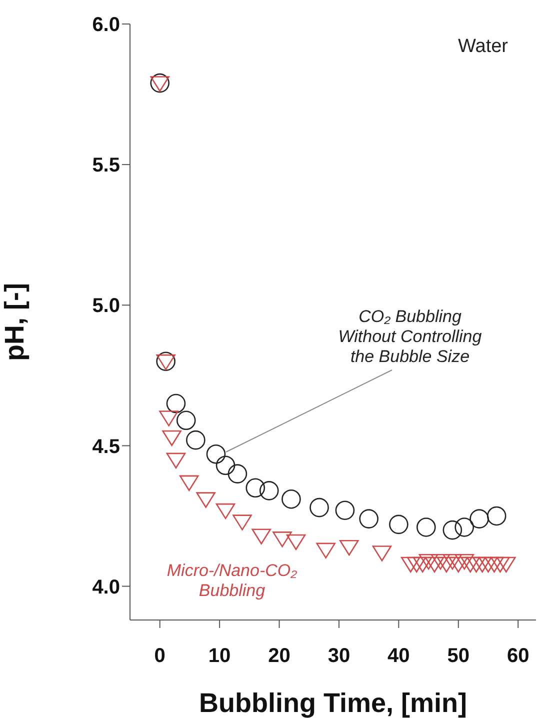 The image size is (537, 718). Describe the element at coordinates (219, 656) in the screenshot. I see `x-tick-label: 10` at that location.